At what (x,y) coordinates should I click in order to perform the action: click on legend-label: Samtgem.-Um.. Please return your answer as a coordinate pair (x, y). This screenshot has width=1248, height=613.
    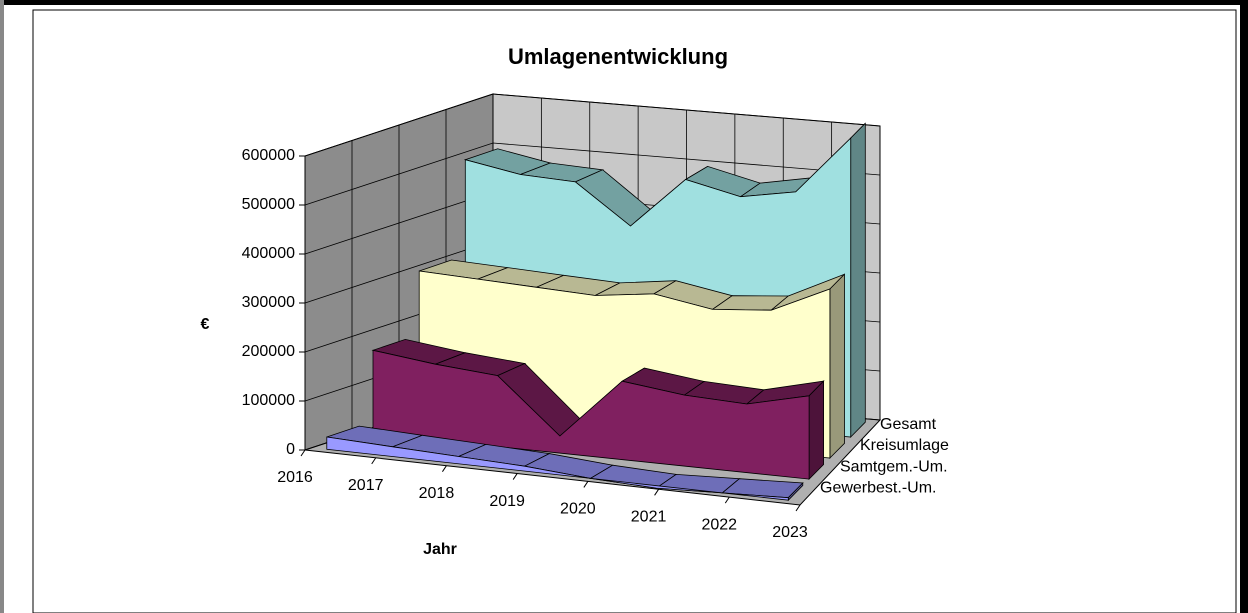
    Looking at the image, I should click on (894, 466).